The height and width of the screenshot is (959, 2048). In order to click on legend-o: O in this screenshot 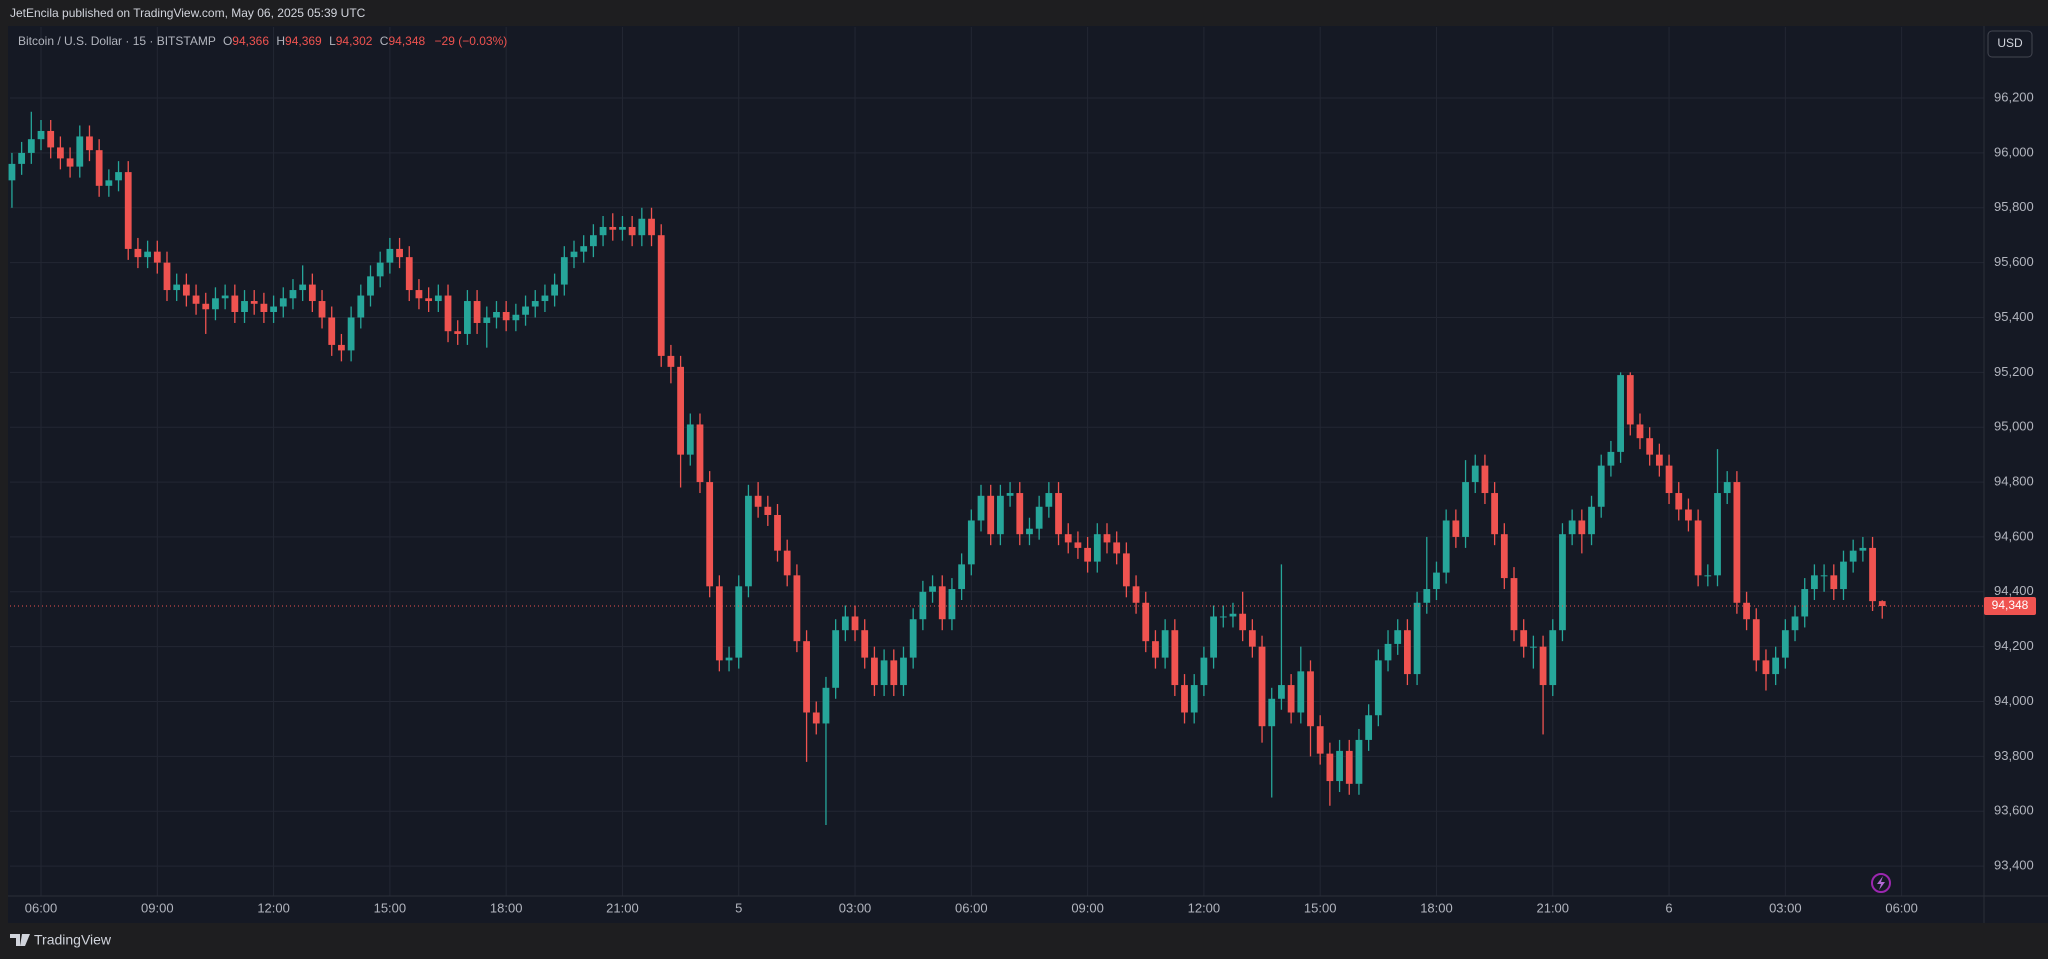, I will do `click(227, 41)`.